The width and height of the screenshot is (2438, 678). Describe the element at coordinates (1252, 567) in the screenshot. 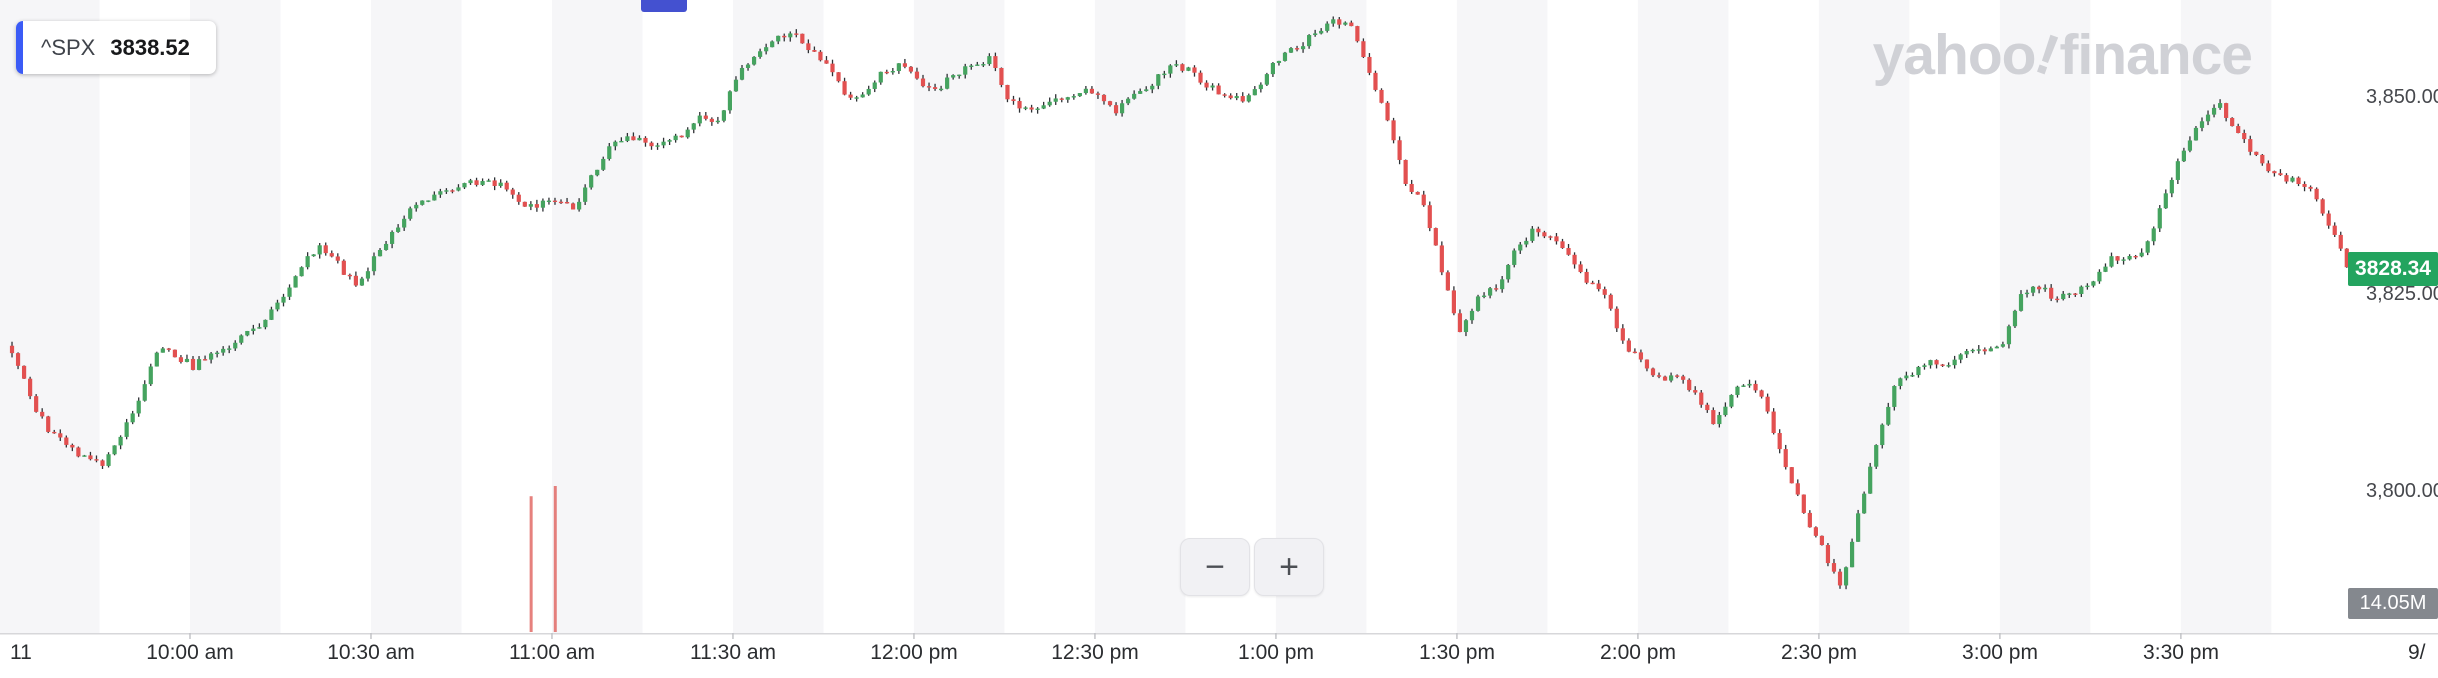

I see `zoom-controls: − +` at that location.